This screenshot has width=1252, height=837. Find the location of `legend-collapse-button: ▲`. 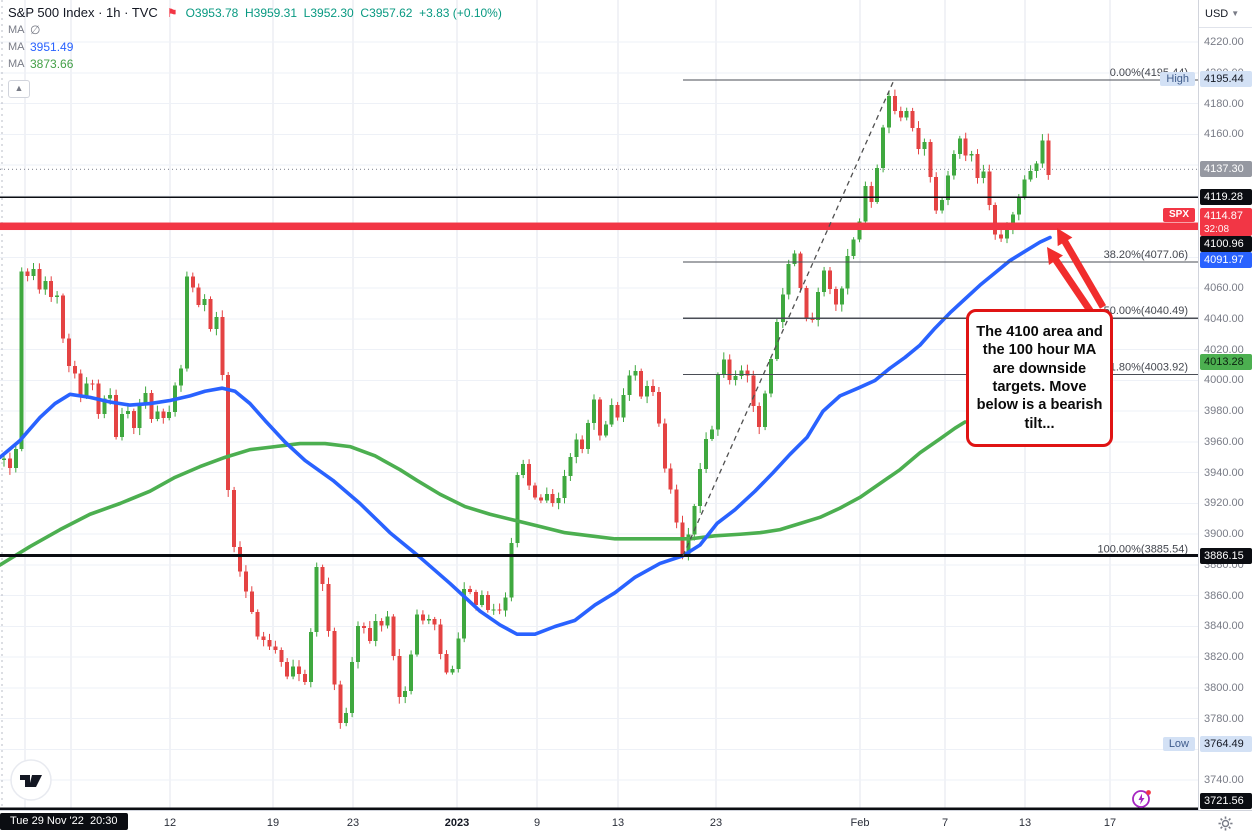

legend-collapse-button: ▲ is located at coordinates (19, 89).